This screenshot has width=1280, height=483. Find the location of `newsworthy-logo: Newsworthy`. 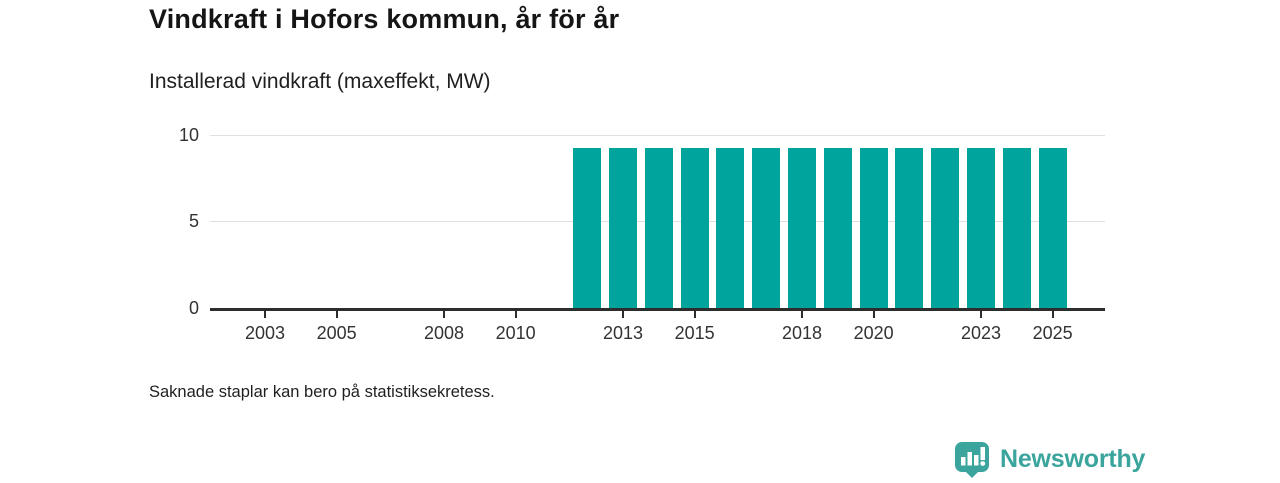

newsworthy-logo: Newsworthy is located at coordinates (1049, 459).